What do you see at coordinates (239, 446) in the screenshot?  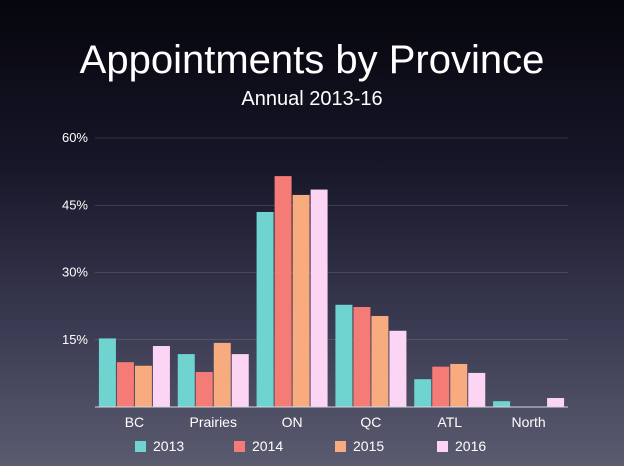 I see `legend-swatch-2014` at bounding box center [239, 446].